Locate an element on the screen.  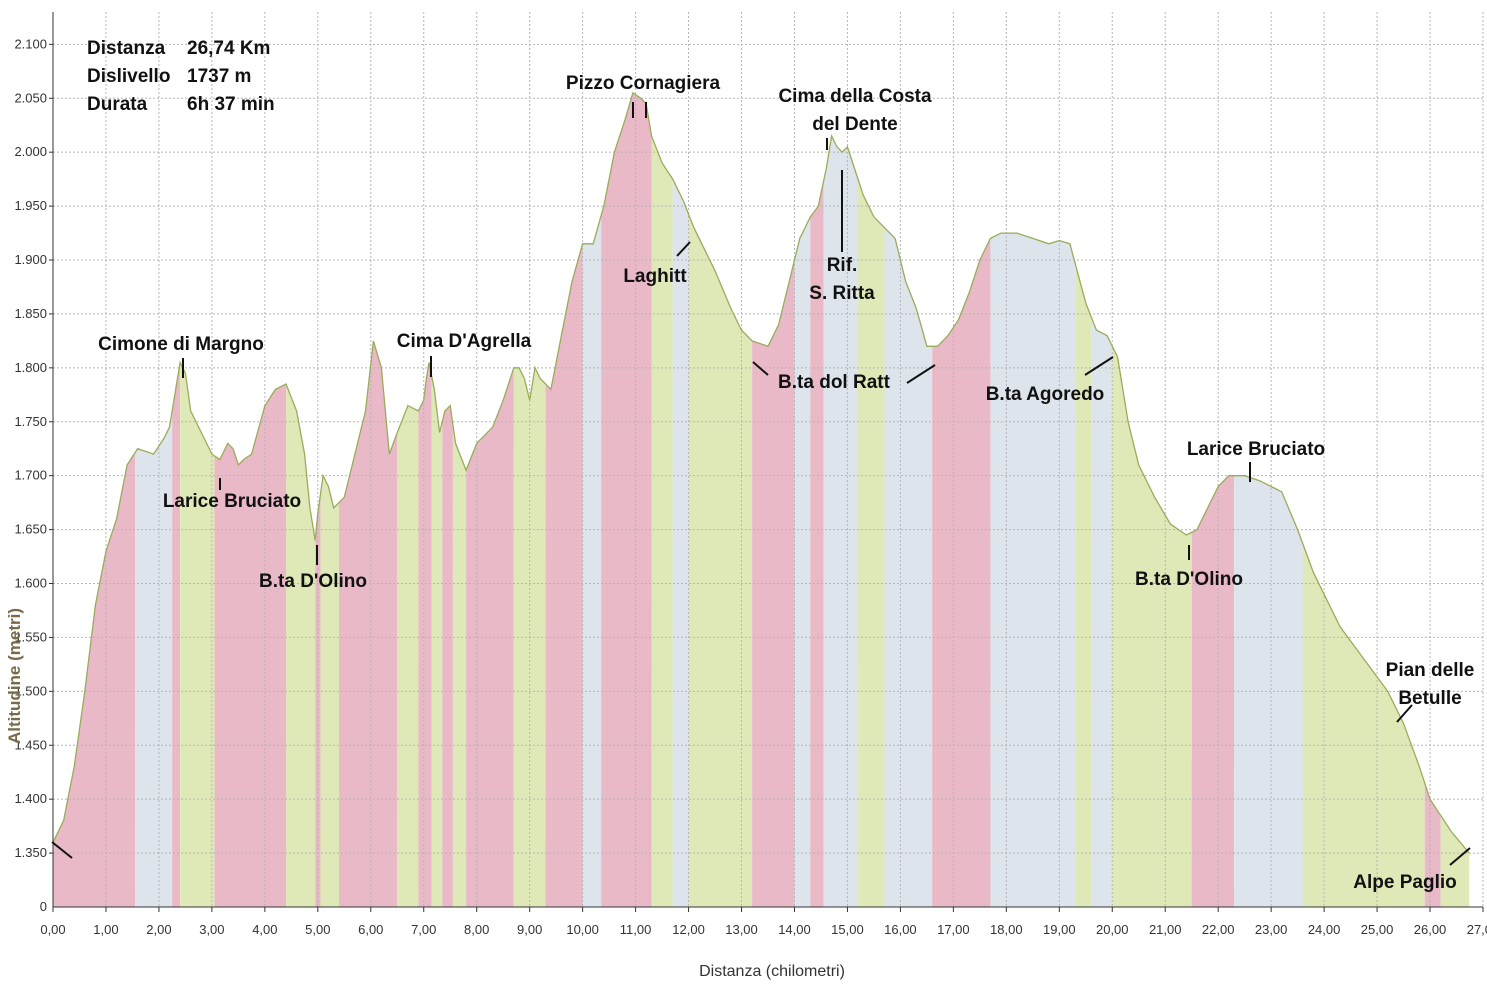
info-label: Dislivello is located at coordinates (128, 76).